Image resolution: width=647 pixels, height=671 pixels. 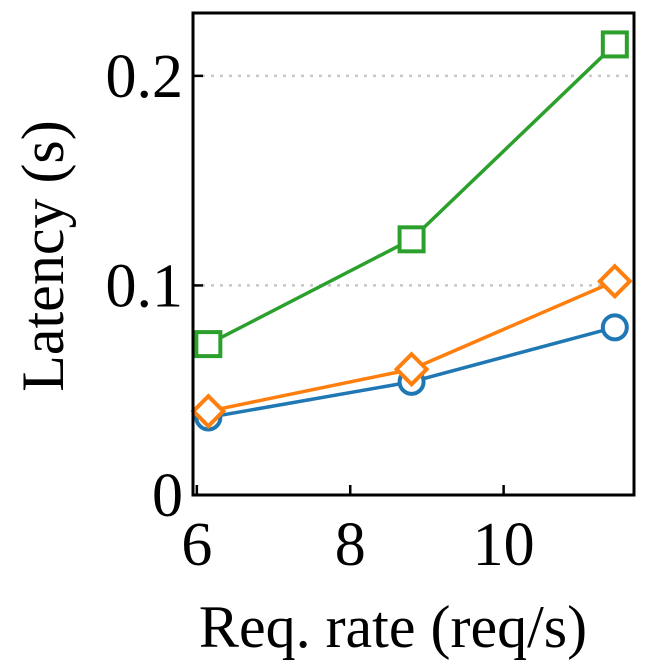 I want to click on x-axis-title: Req. rate (req/s), so click(x=393, y=627).